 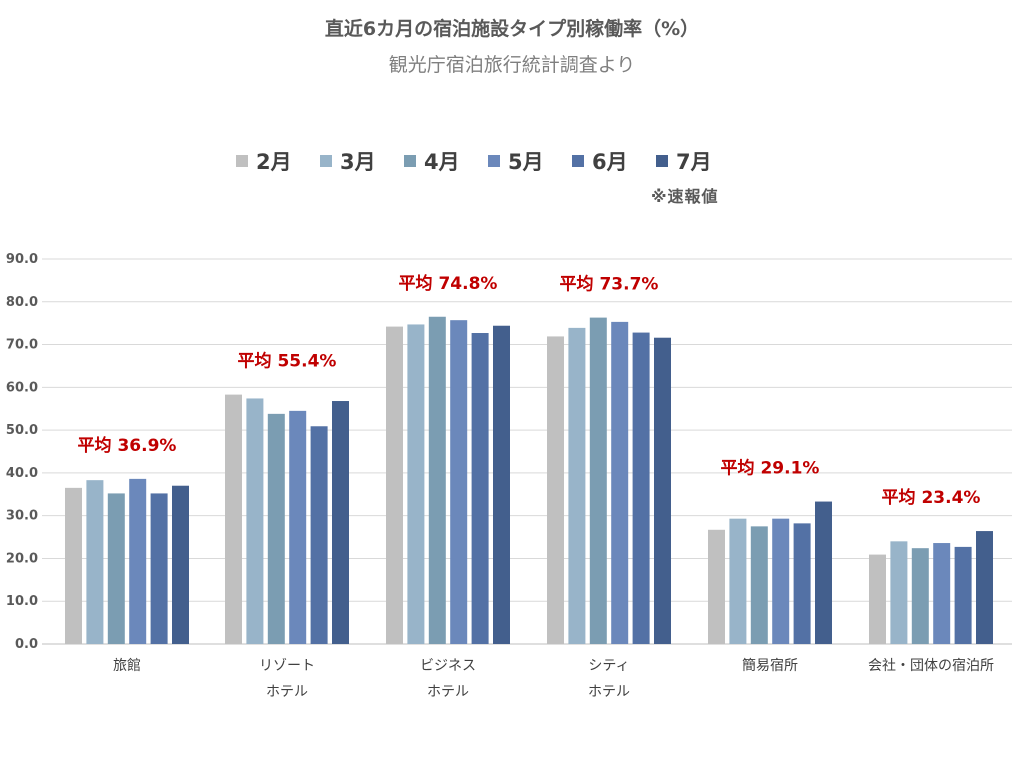 I want to click on category-label: ビジネス, so click(x=448, y=666).